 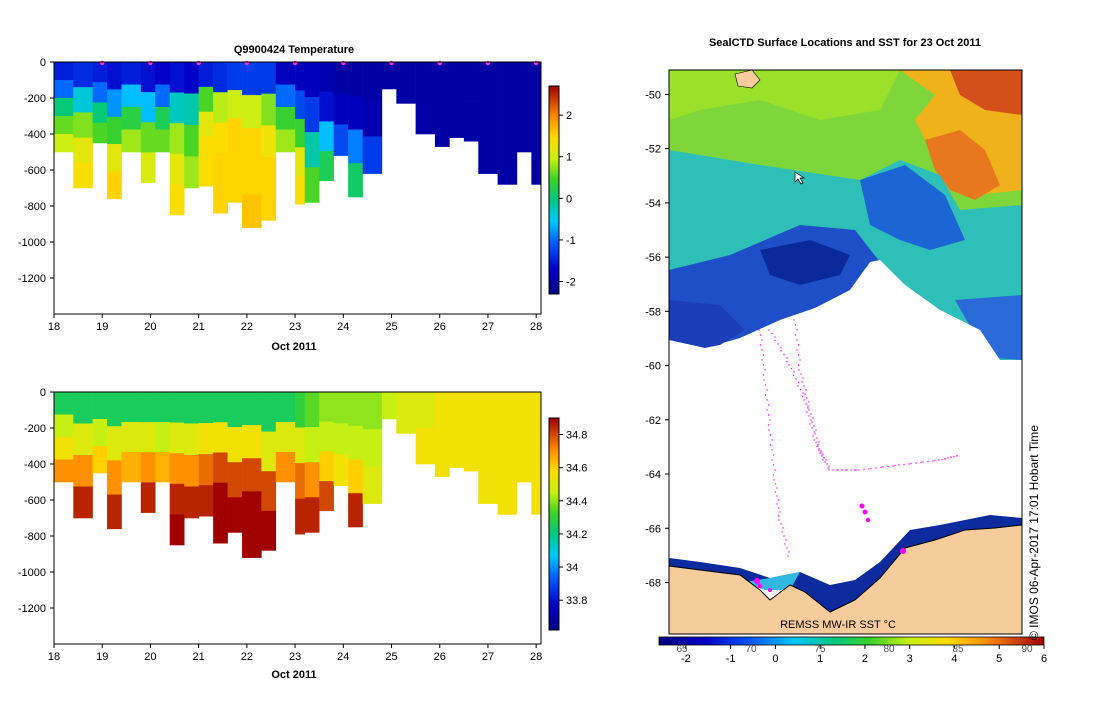 What do you see at coordinates (569, 116) in the screenshot?
I see `colorbar-tick-label: 2` at bounding box center [569, 116].